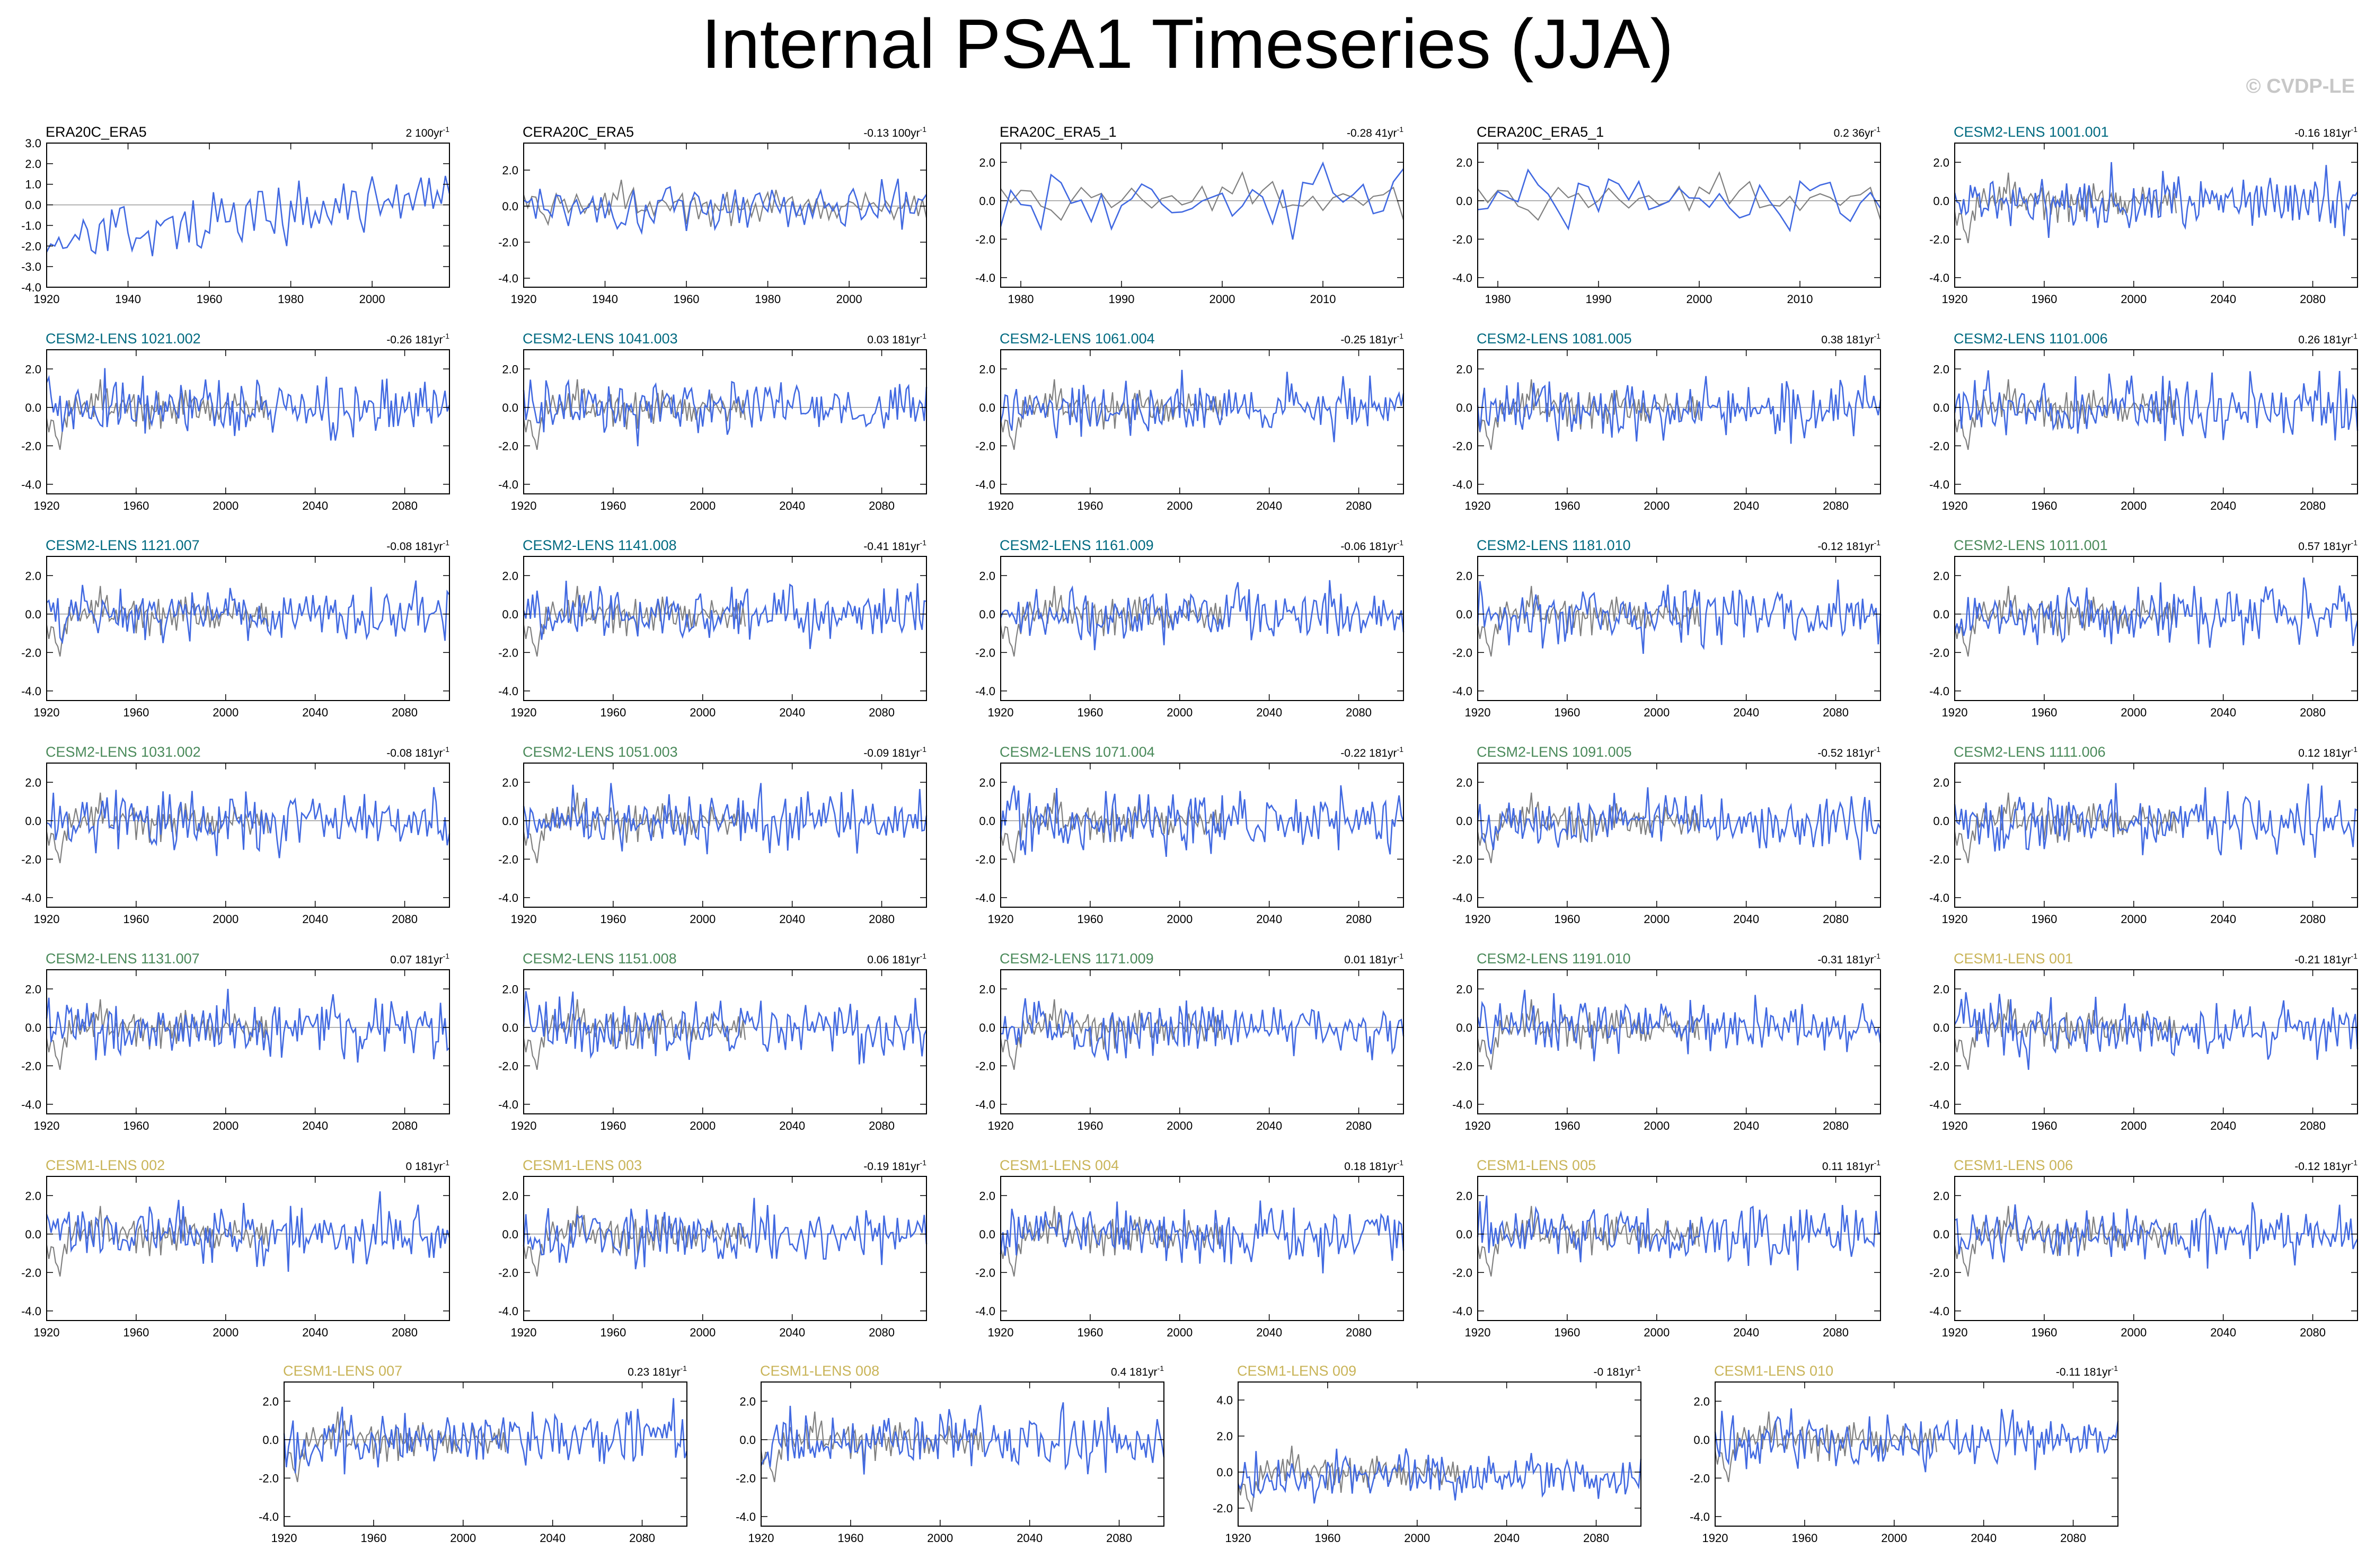  Describe the element at coordinates (2328, 339) in the screenshot. I see `panel-trend: 0.26 181yr-1` at that location.